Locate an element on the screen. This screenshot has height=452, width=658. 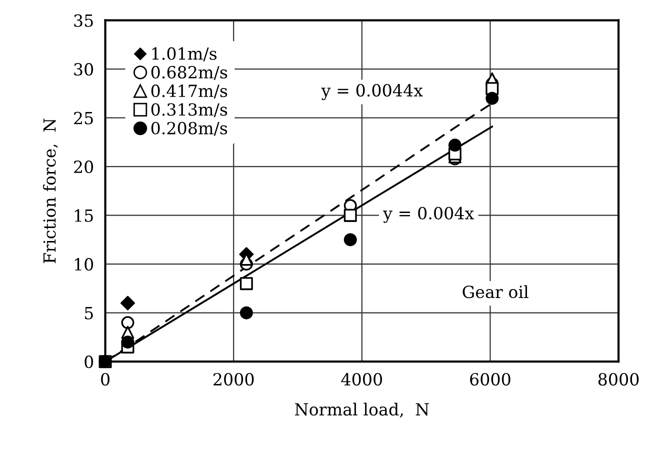
x-axis-title: Normal load, N is located at coordinates (362, 410).